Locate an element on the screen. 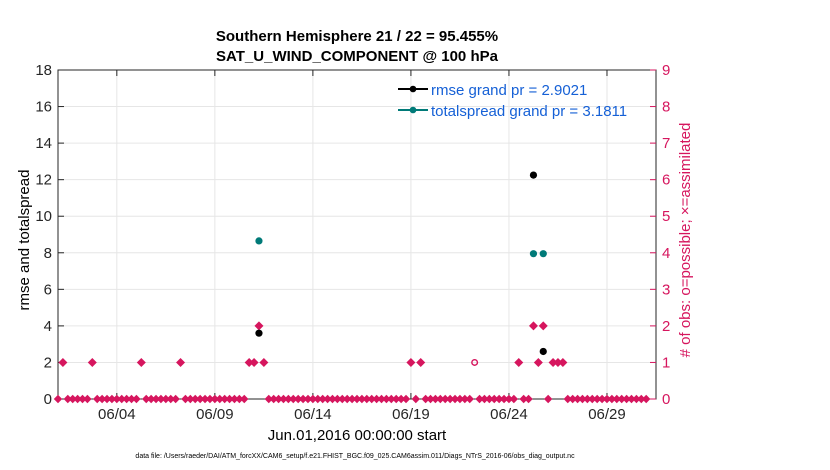 The width and height of the screenshot is (830, 470). obs-possible-marker is located at coordinates (475, 362).